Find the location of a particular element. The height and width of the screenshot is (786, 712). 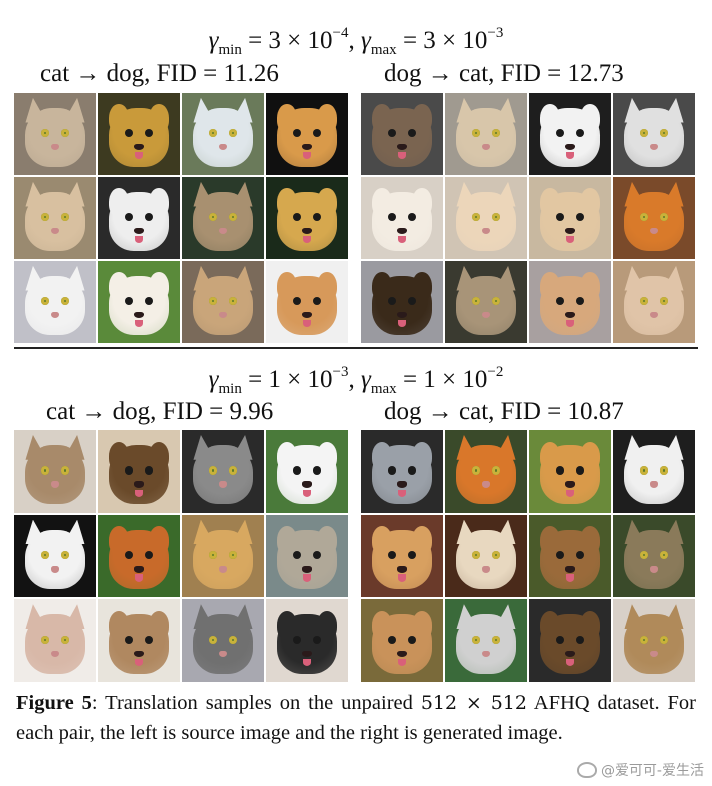

gamma-max-sub: max is located at coordinates (383, 389).